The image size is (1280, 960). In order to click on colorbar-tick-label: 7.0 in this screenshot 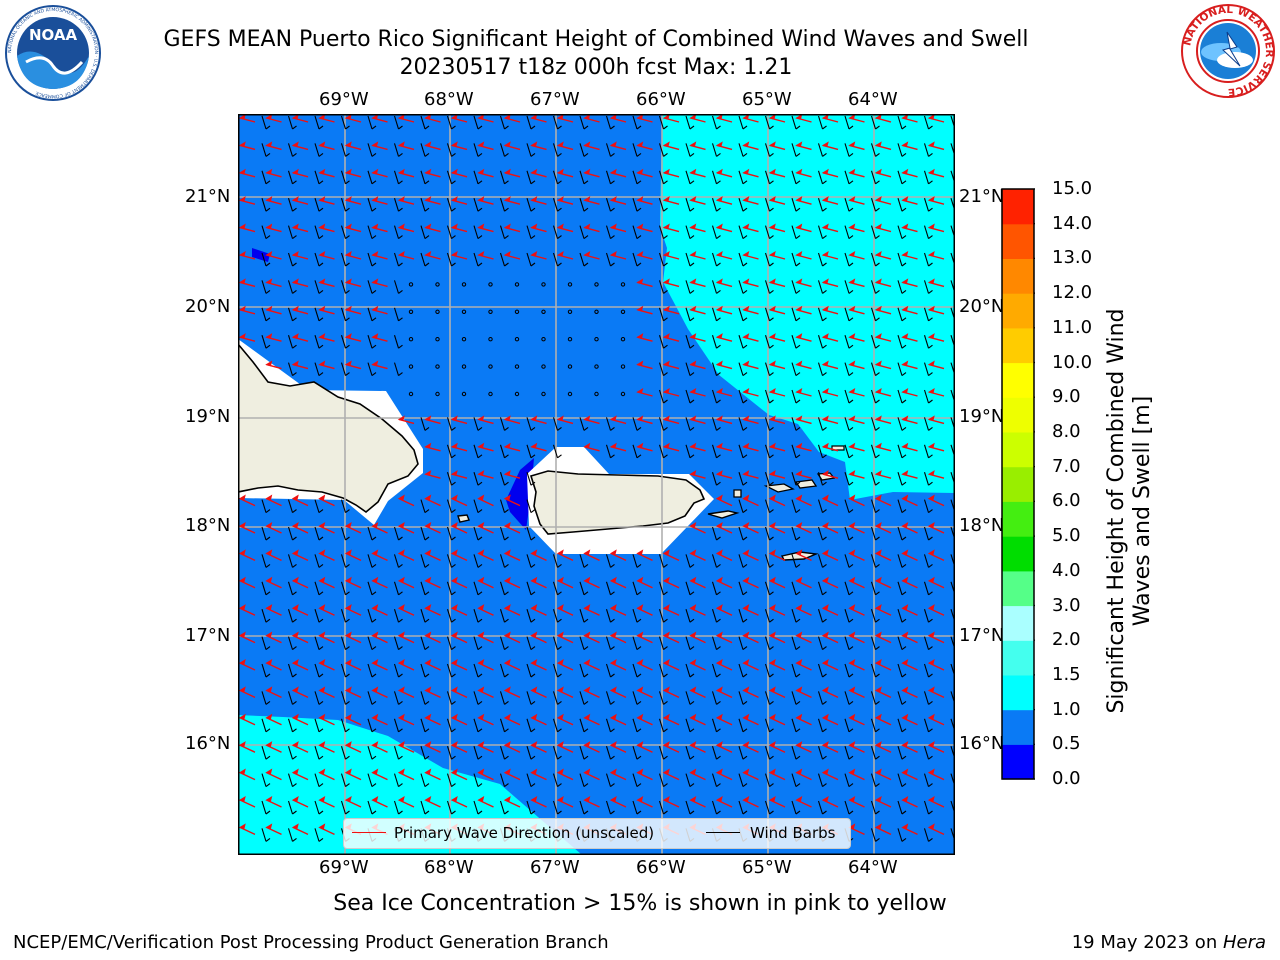, I will do `click(1066, 466)`.